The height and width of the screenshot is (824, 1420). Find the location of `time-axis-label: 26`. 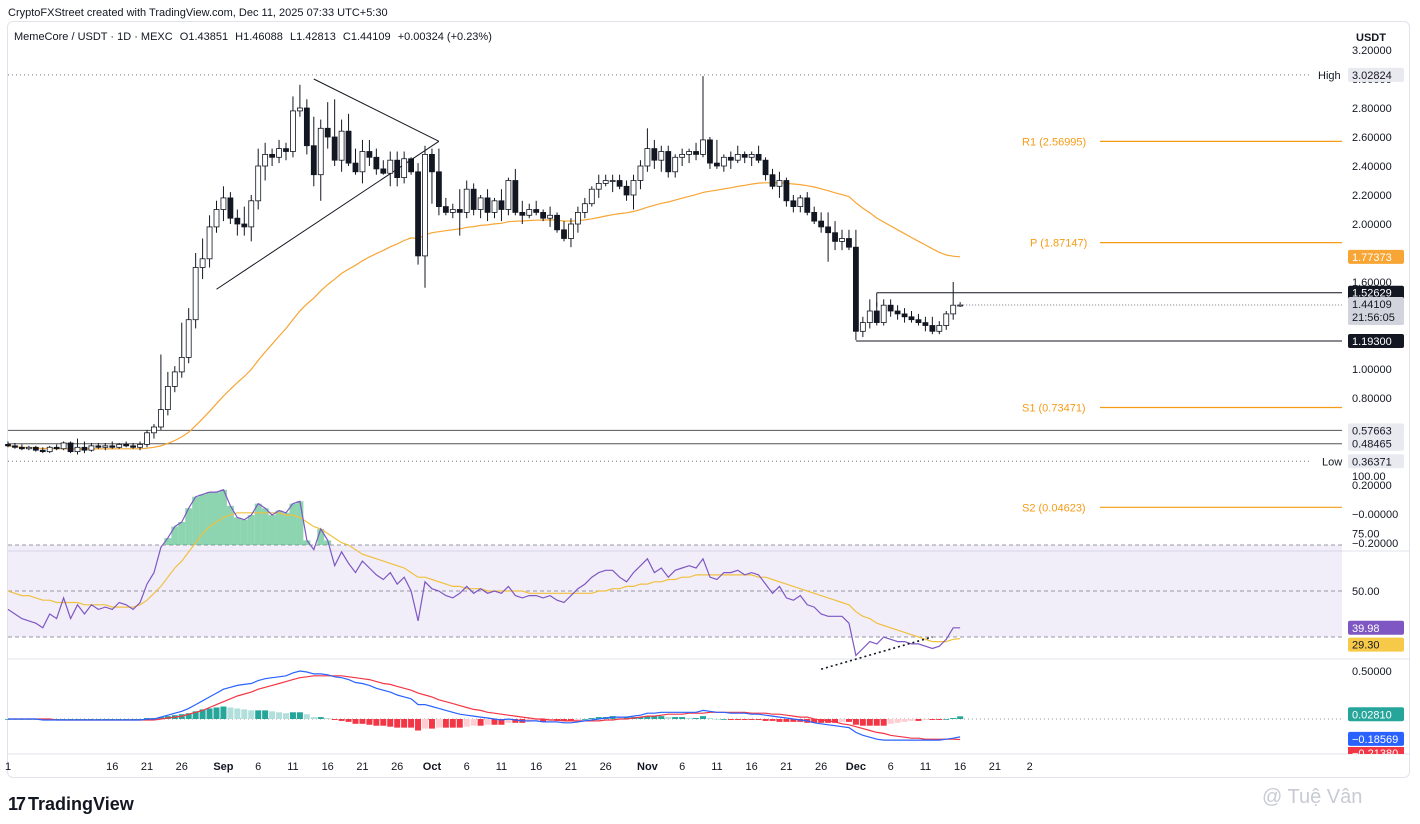

time-axis-label: 26 is located at coordinates (397, 767).